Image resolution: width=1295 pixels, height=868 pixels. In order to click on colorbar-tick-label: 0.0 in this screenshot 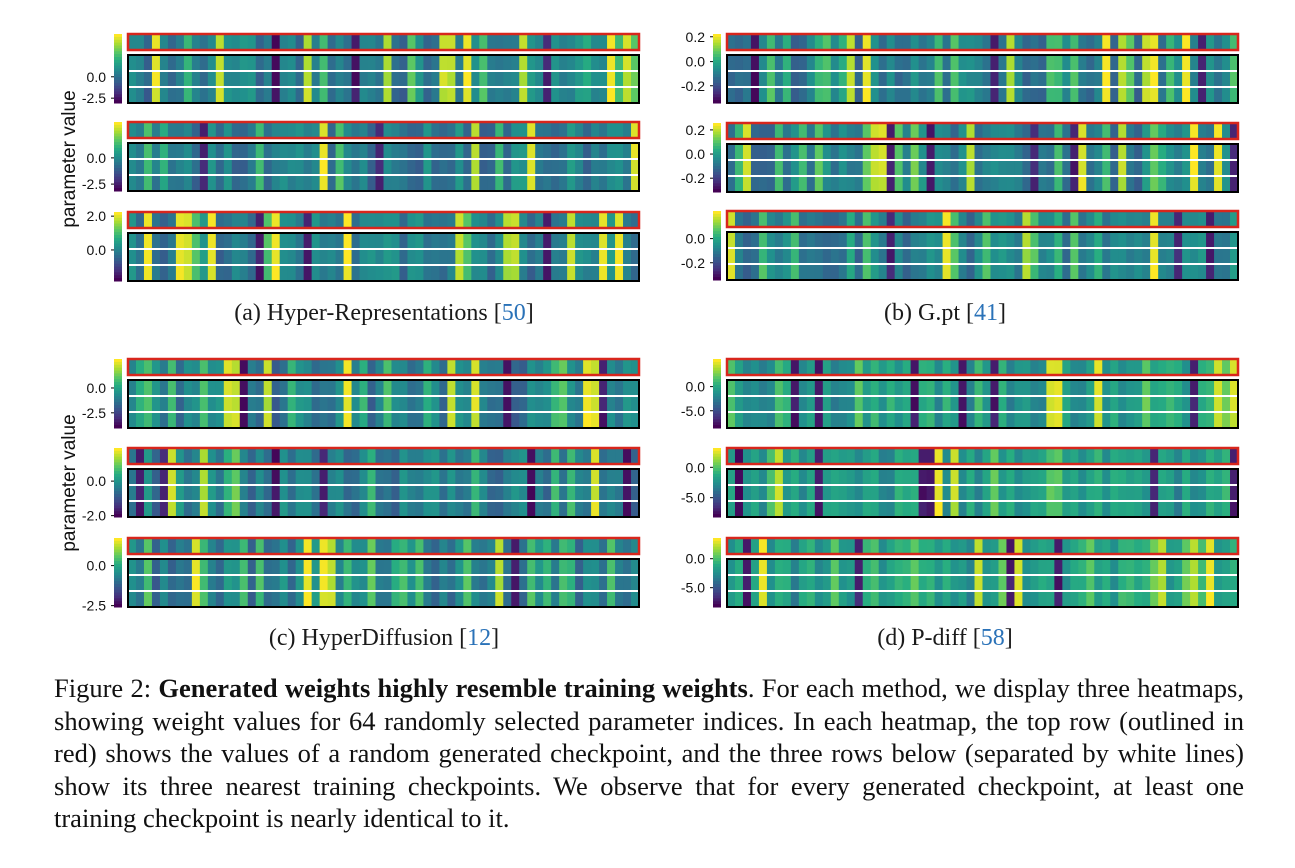, I will do `click(696, 154)`.